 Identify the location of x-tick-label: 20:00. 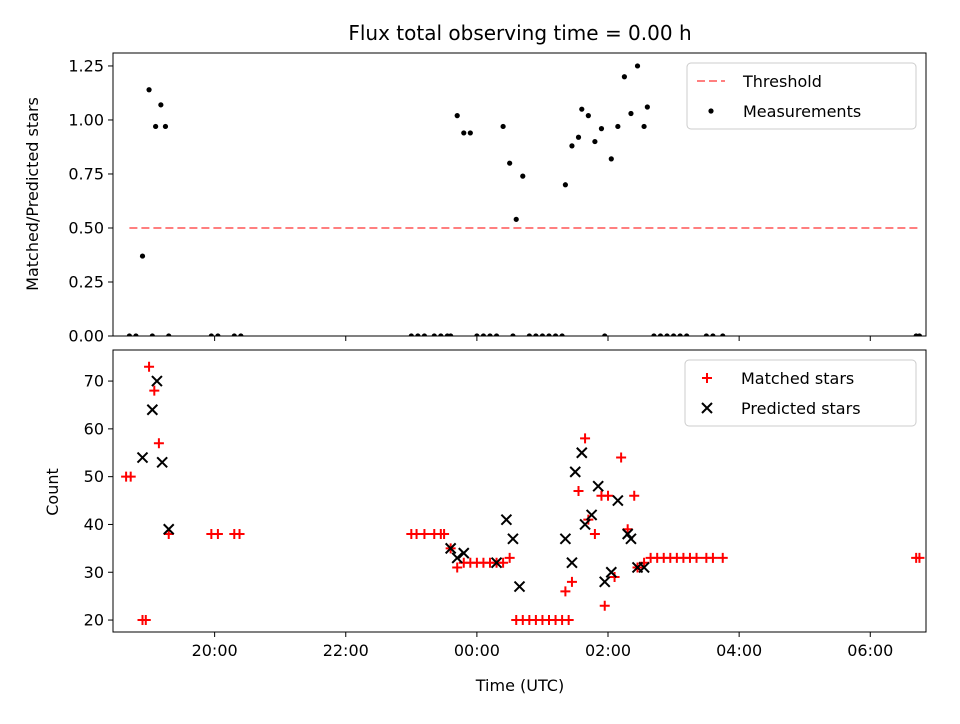
(215, 650).